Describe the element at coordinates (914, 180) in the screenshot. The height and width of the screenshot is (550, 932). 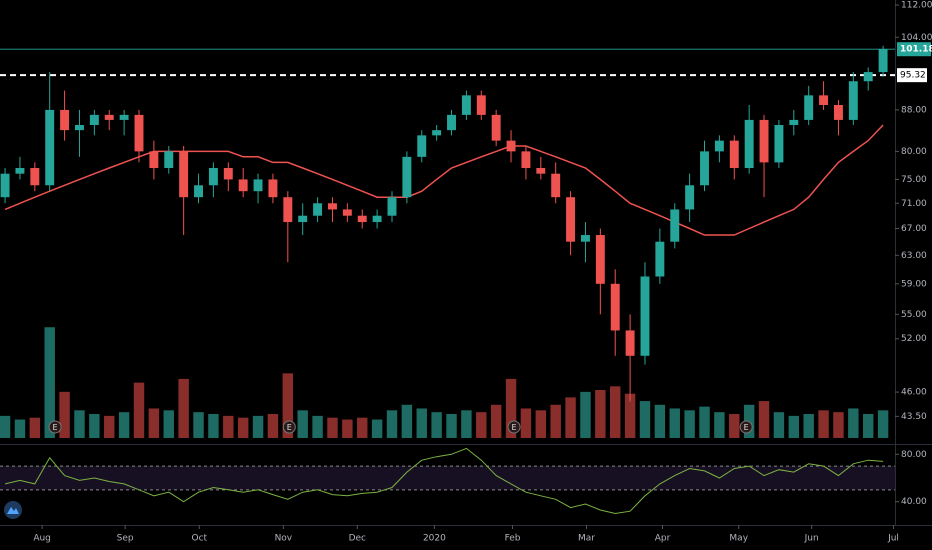
I see `y-tick-label: 75.00` at that location.